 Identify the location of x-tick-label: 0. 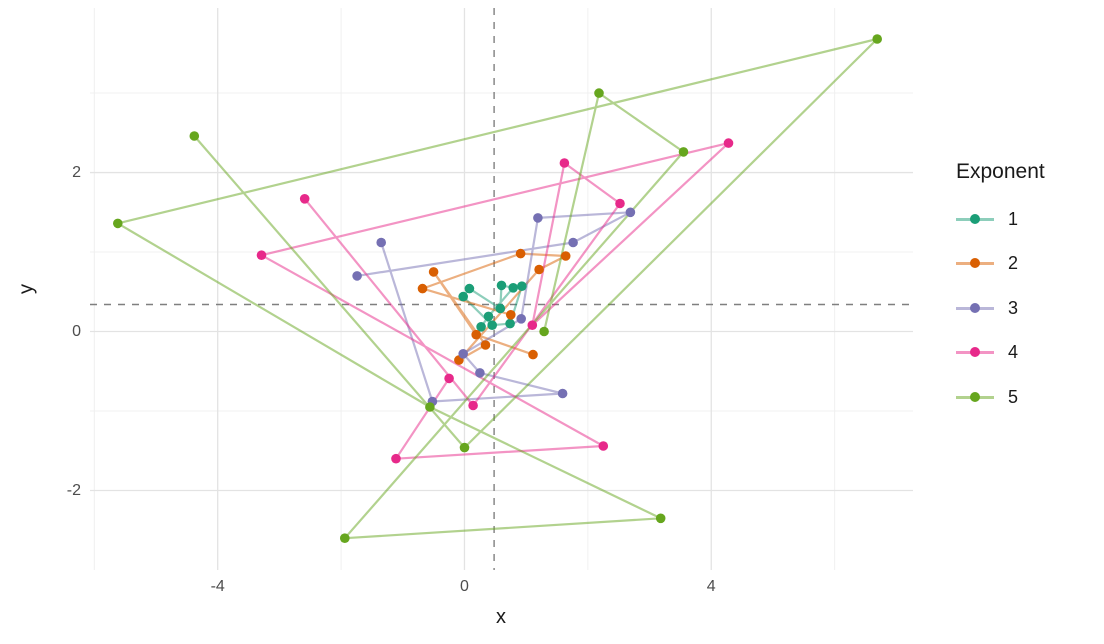
(464, 586).